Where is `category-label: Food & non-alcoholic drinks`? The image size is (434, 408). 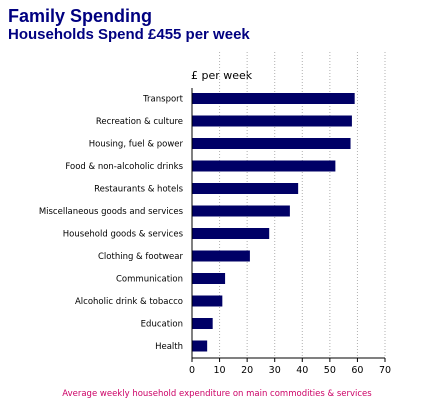
category-label: Food & non-alcoholic drinks is located at coordinates (124, 167).